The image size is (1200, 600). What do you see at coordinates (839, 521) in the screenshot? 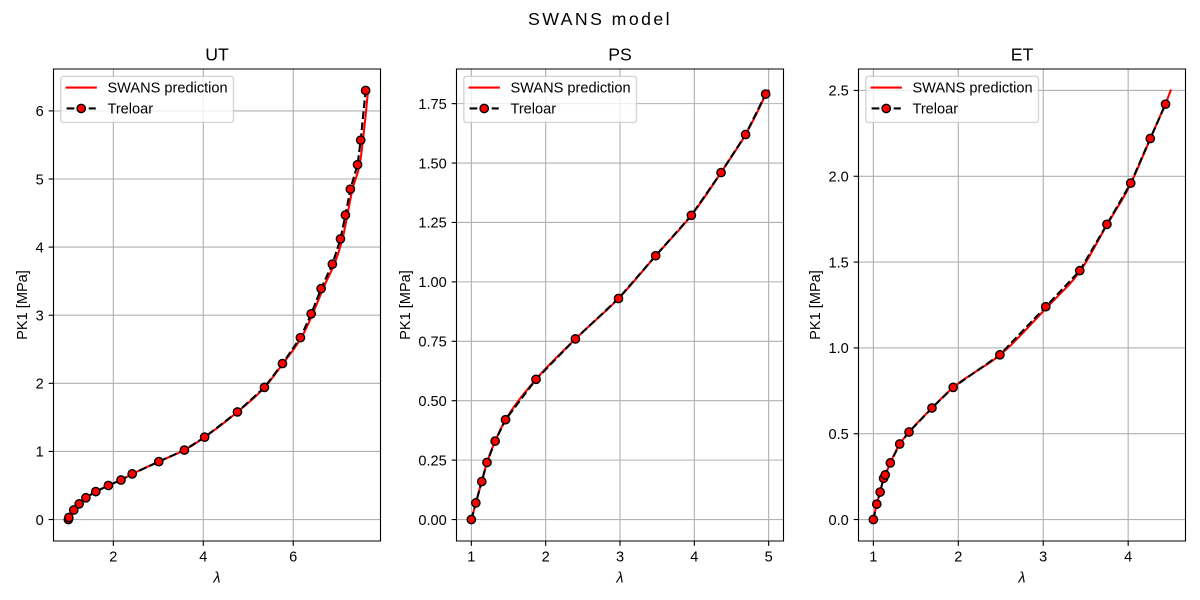
I see `svg-text: 0.0` at bounding box center [839, 521].